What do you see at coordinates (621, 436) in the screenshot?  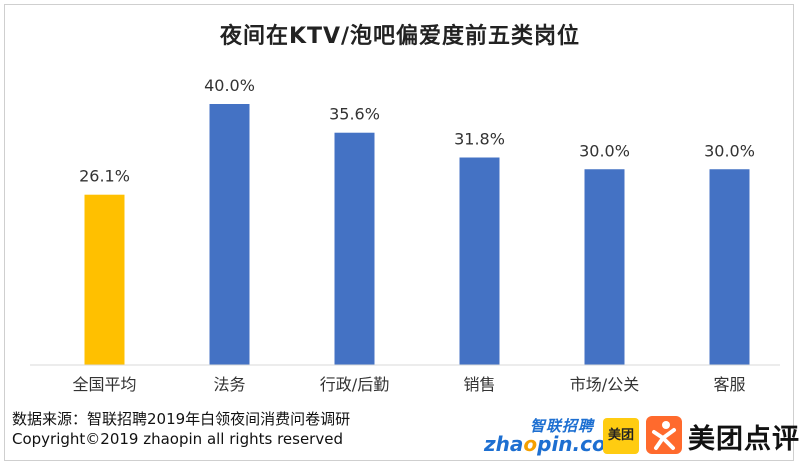 I see `meituan-logo: 美团` at bounding box center [621, 436].